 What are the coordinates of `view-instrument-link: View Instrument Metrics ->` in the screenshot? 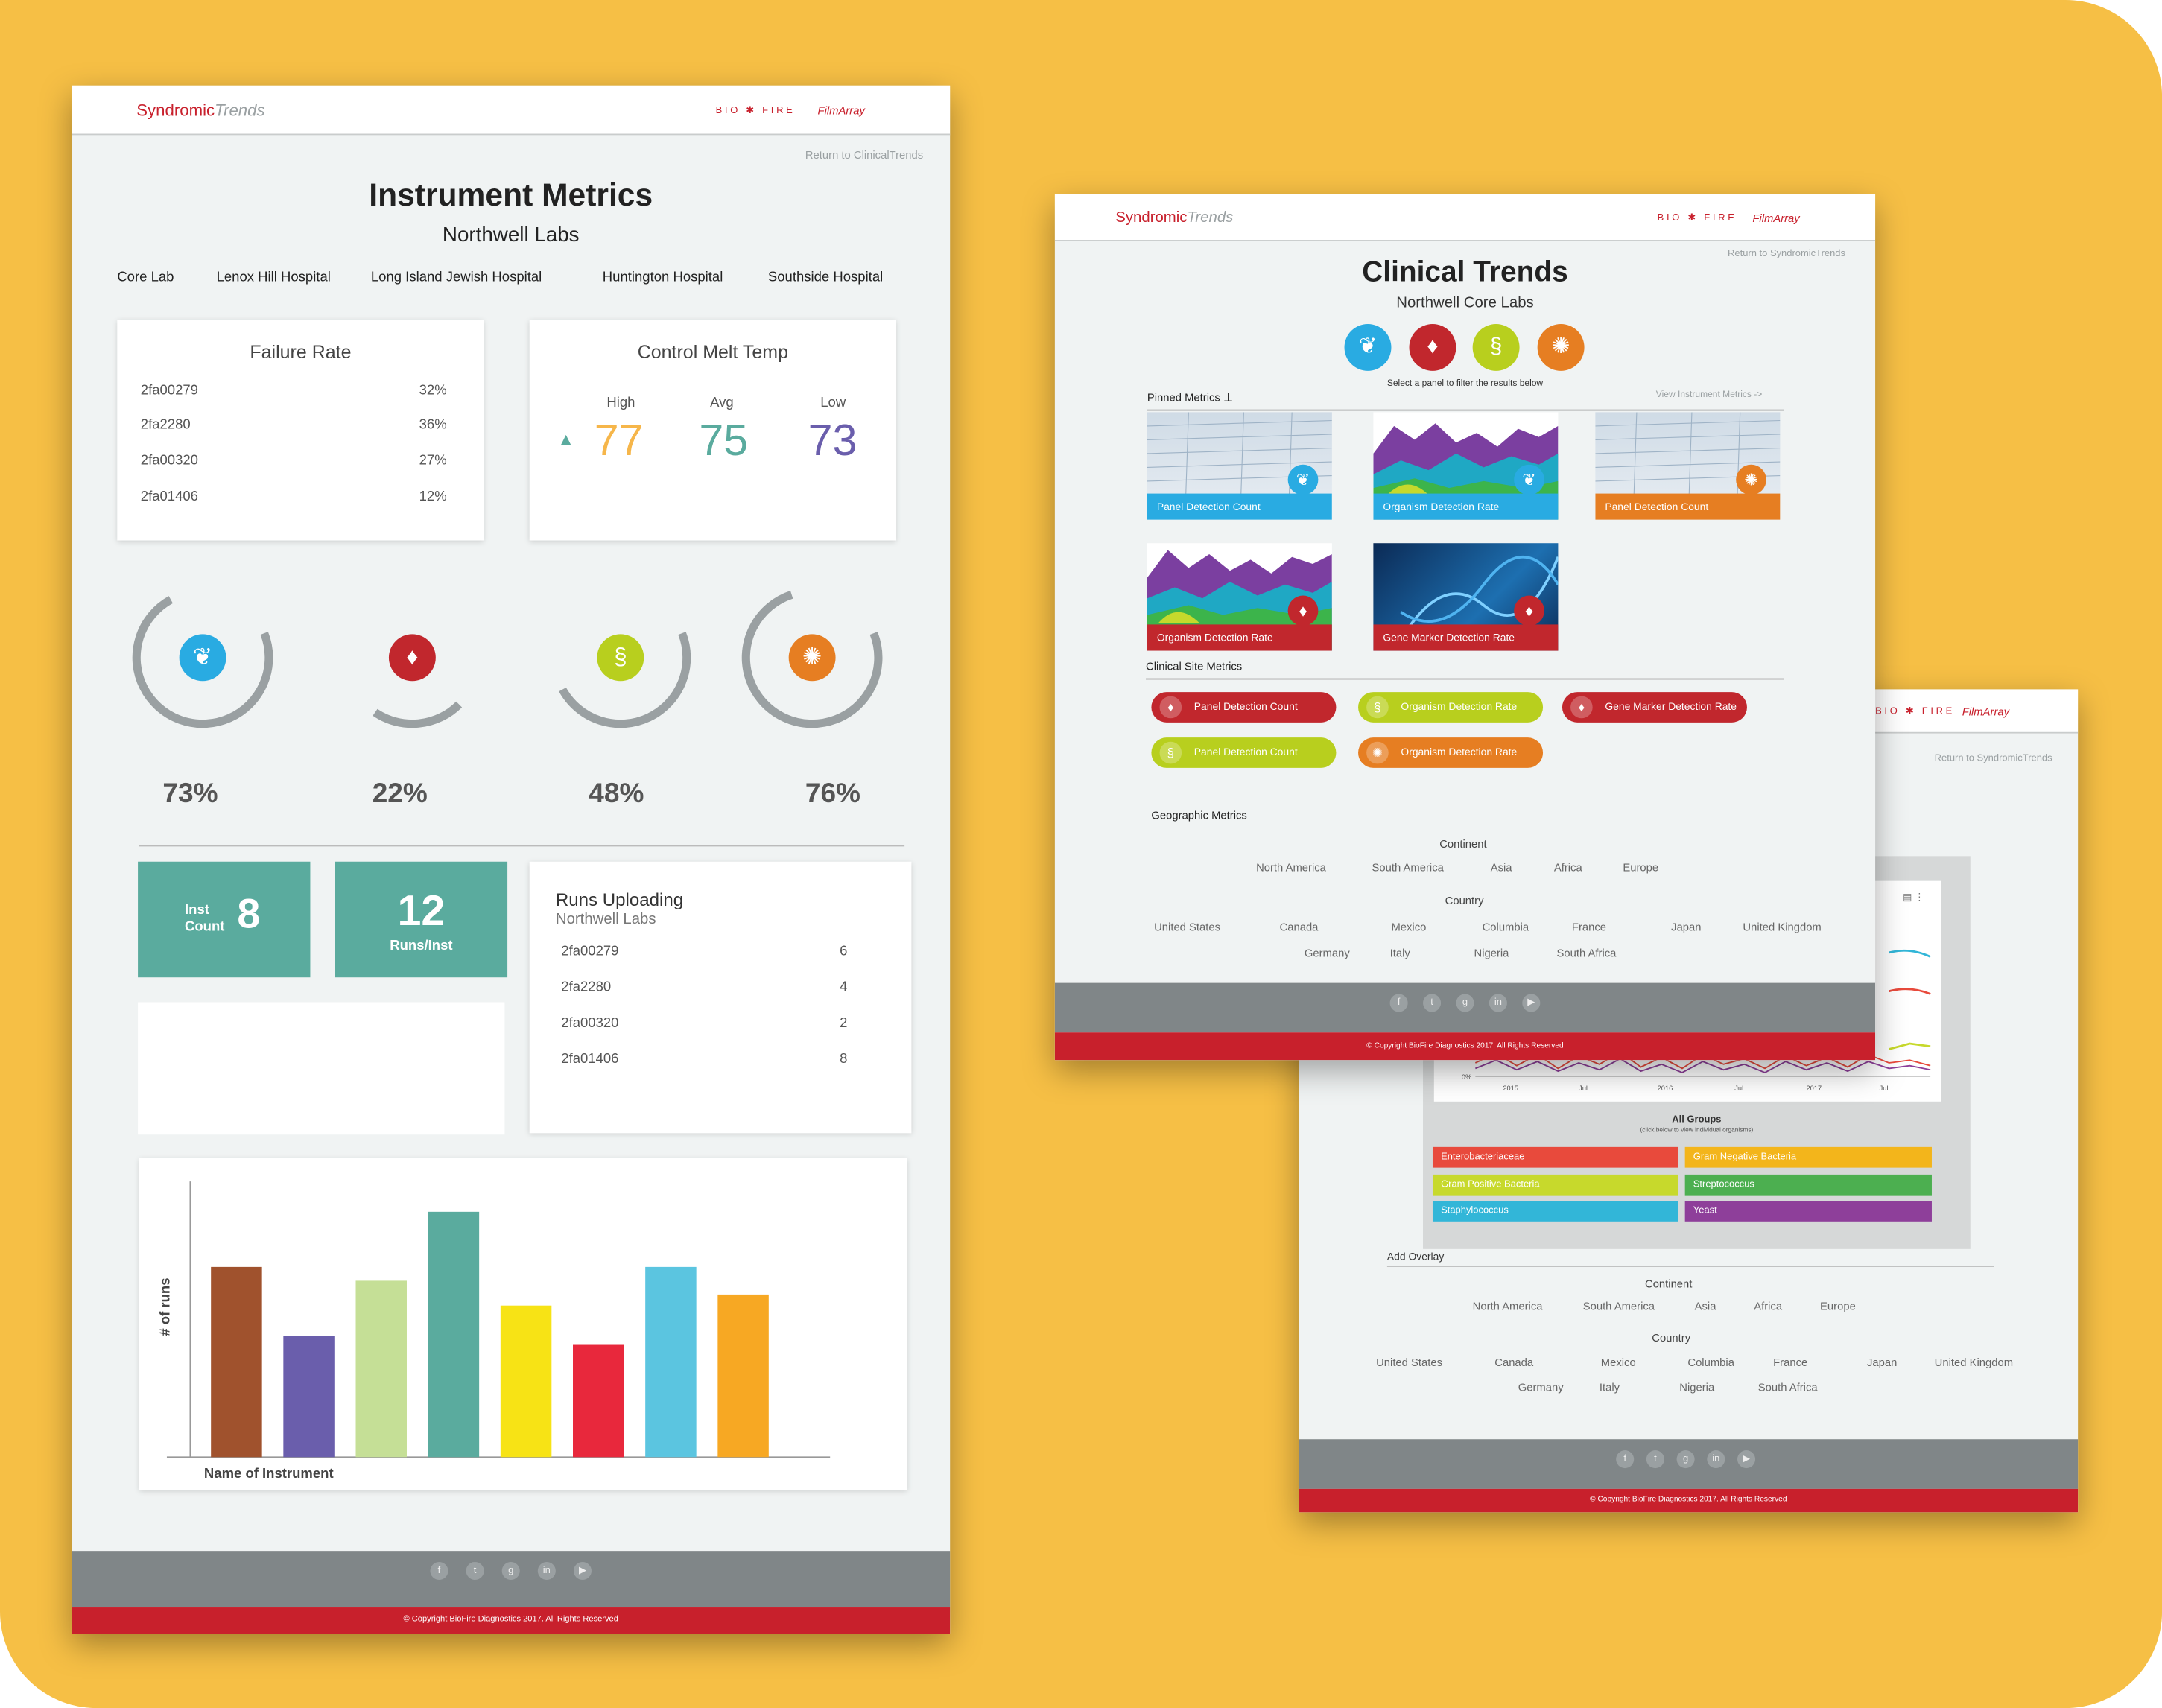 It's located at (1709, 395).